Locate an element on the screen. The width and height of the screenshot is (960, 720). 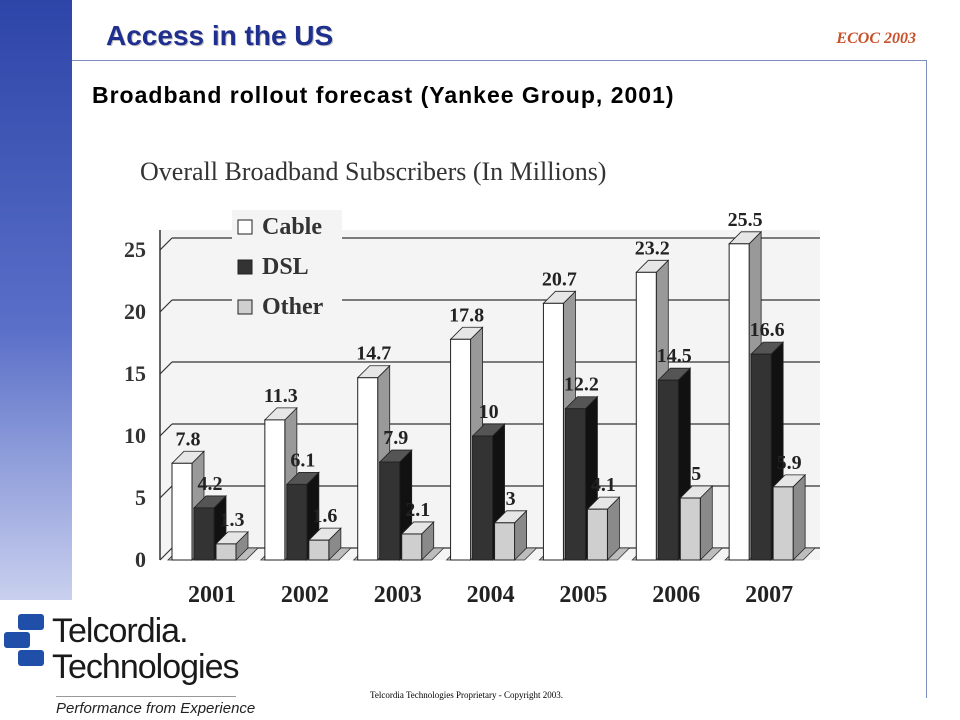
y-tick-label: 0 is located at coordinates (140, 559).